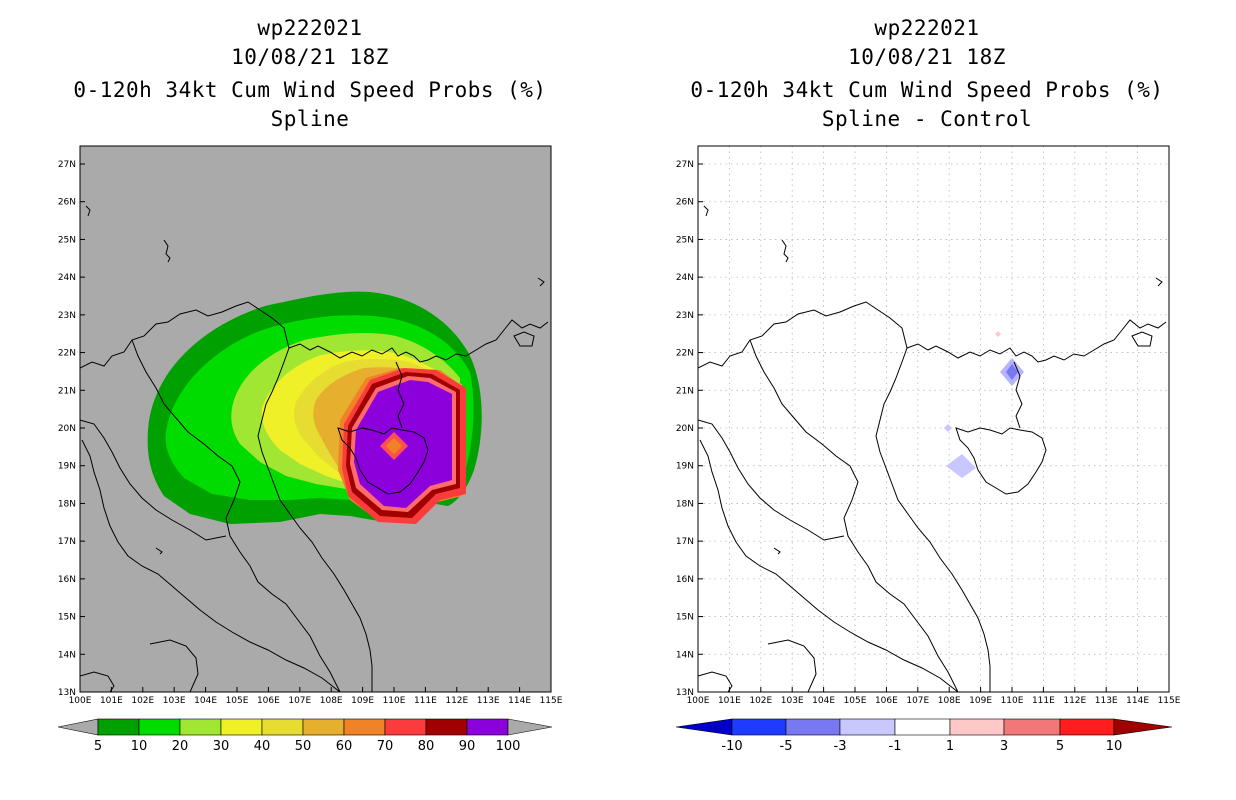 The image size is (1236, 800). Describe the element at coordinates (704, 727) in the screenshot. I see `right-colorbar-lower-arrow` at that location.